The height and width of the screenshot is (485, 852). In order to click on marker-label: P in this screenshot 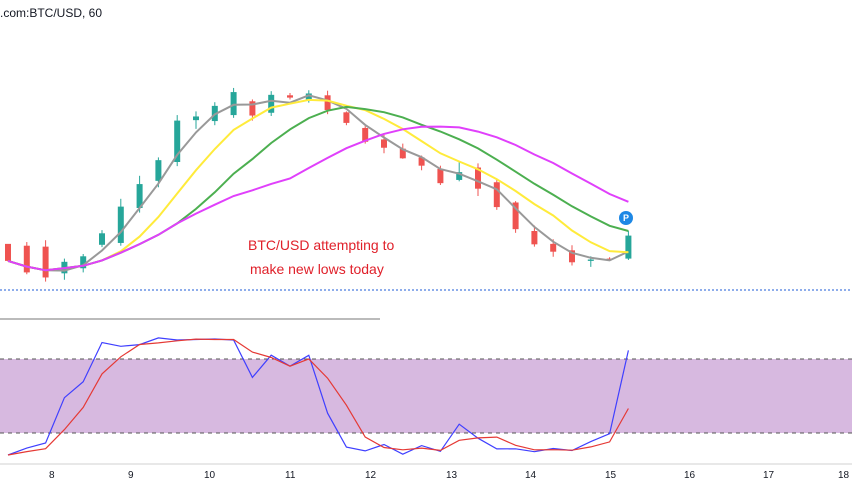, I will do `click(626, 218)`.